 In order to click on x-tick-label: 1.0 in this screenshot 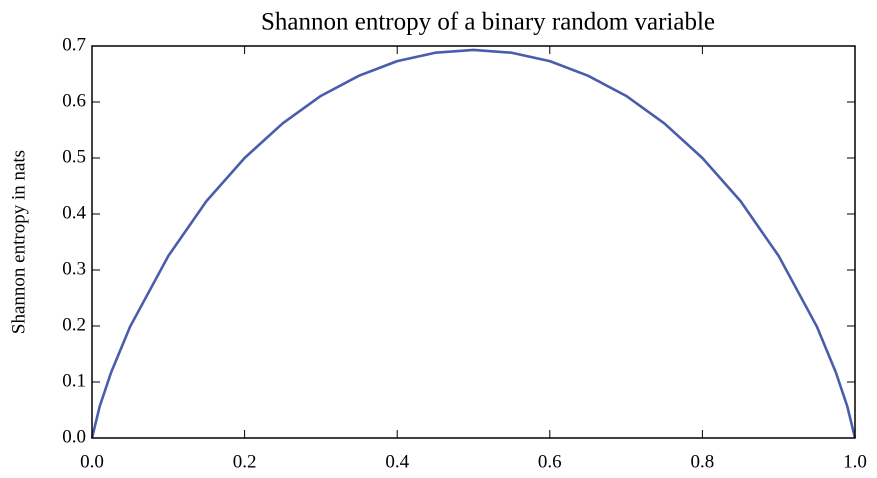, I will do `click(855, 461)`.